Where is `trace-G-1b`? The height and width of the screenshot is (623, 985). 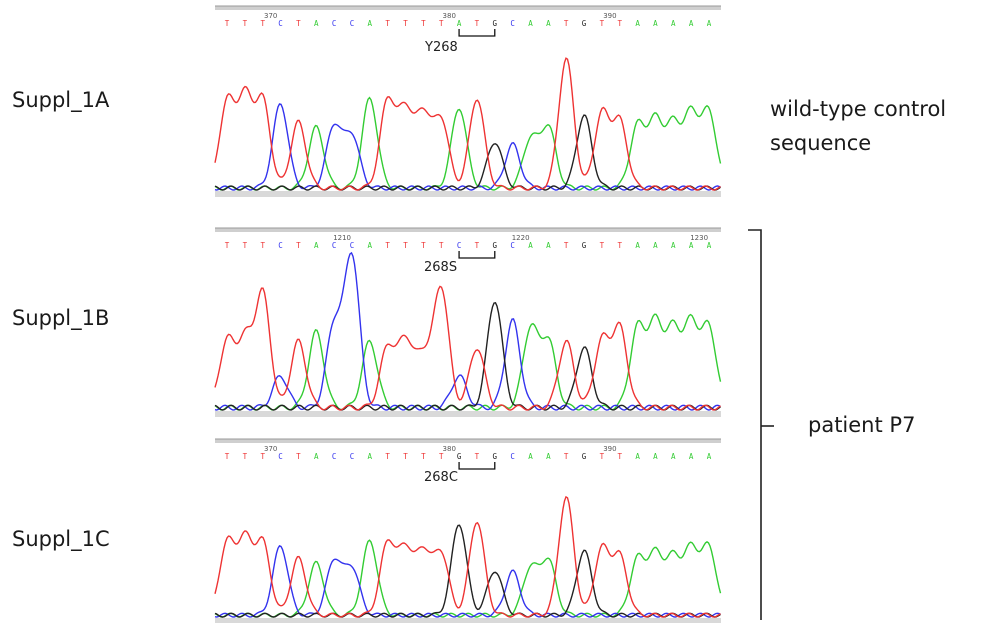 trace-G-1b is located at coordinates (467, 356).